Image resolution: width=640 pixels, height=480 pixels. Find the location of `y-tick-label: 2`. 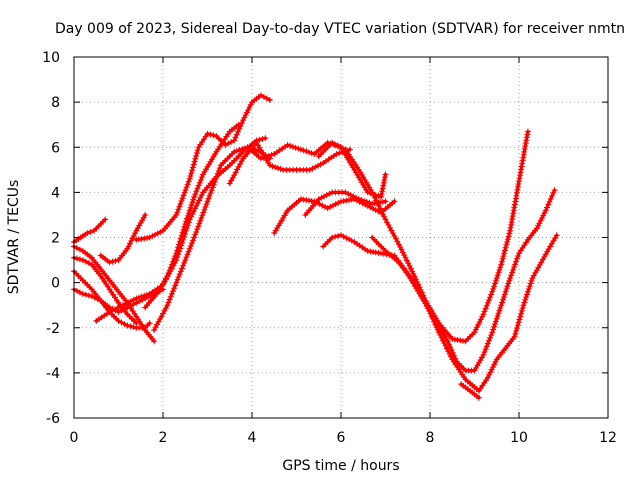

y-tick-label: 2 is located at coordinates (55, 239).